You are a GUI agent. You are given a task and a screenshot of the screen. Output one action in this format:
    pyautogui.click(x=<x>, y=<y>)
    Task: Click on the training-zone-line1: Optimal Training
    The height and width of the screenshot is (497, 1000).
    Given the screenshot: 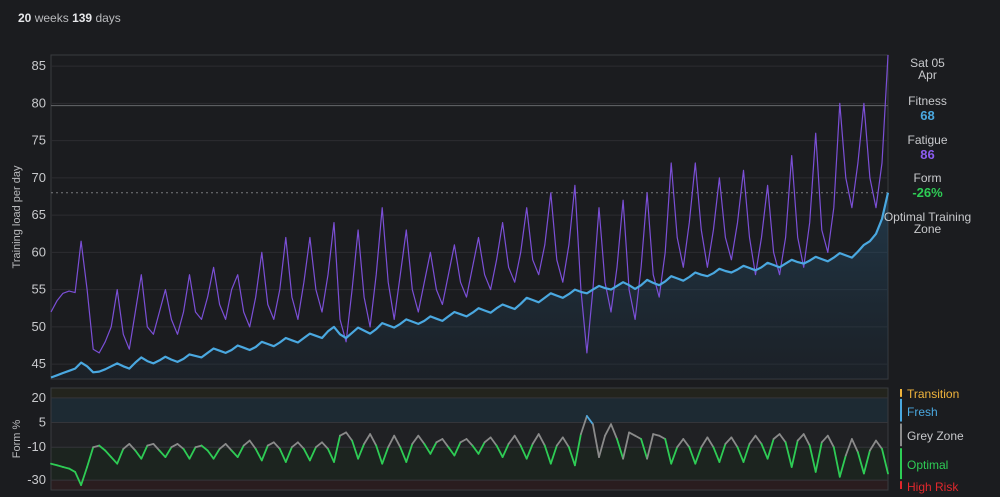 What is the action you would take?
    pyautogui.click(x=927, y=217)
    